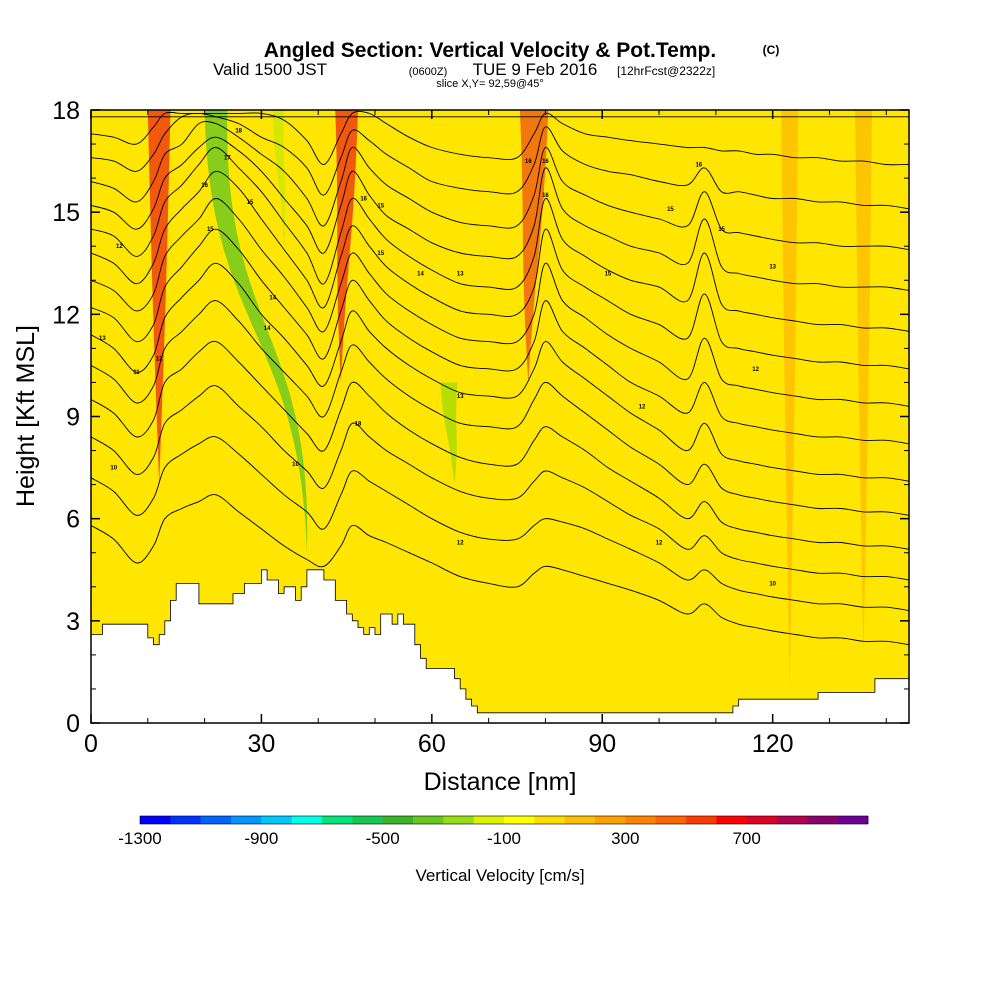  I want to click on colorbar-frame, so click(504, 820).